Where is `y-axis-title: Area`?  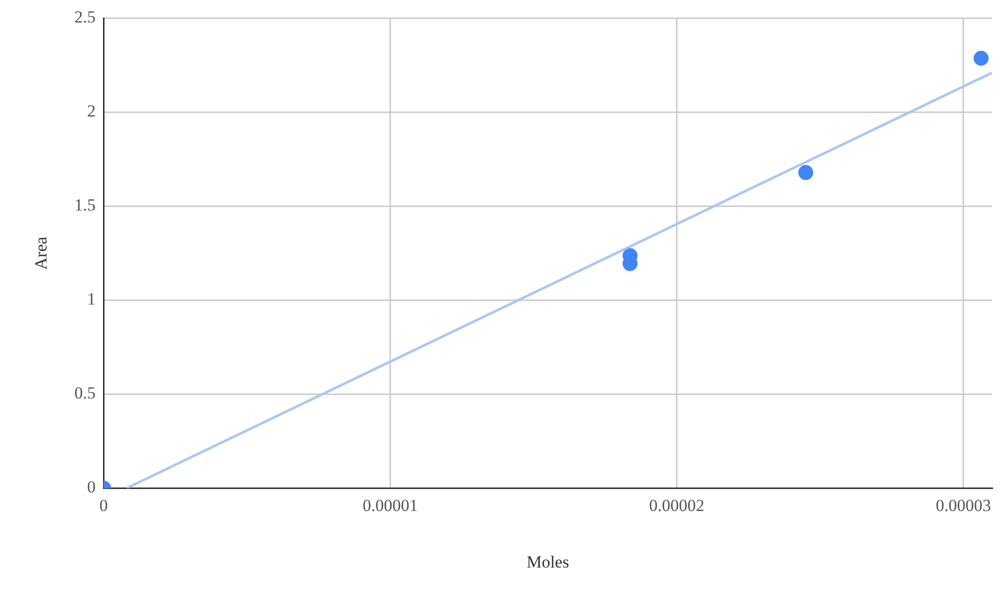 y-axis-title: Area is located at coordinates (41, 253).